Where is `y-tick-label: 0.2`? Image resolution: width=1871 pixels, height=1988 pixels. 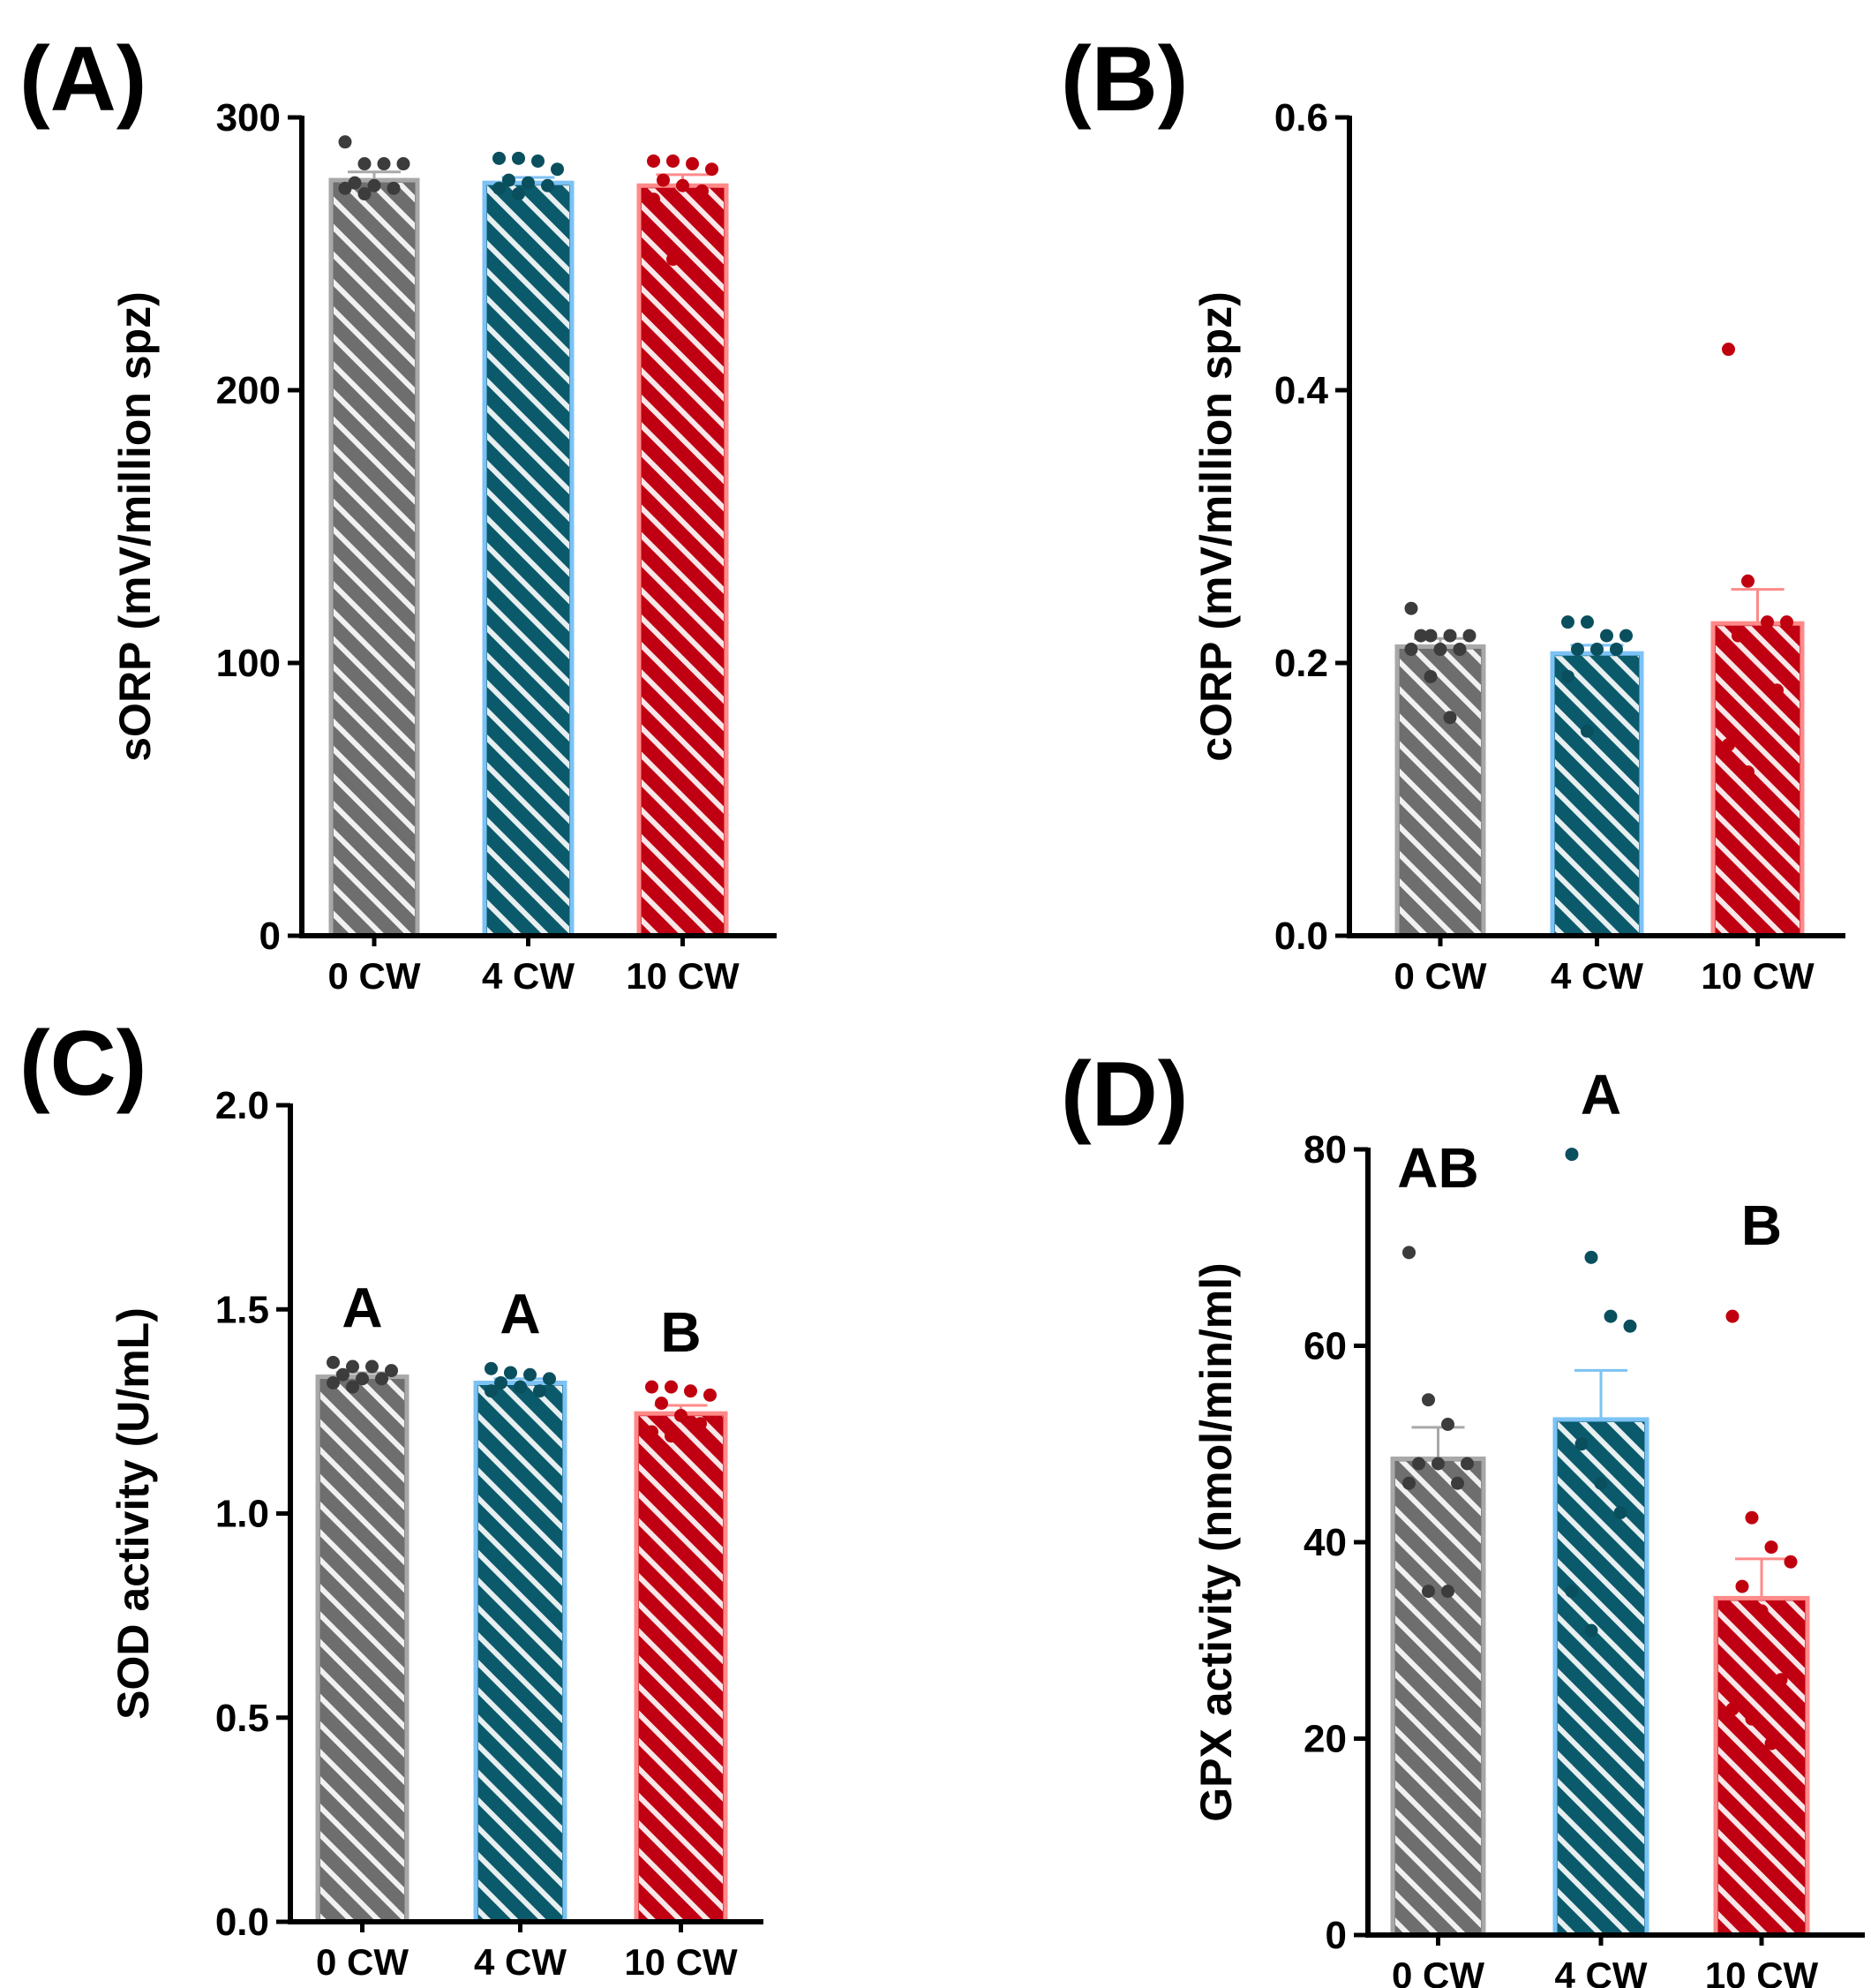
y-tick-label: 0.2 is located at coordinates (1301, 663).